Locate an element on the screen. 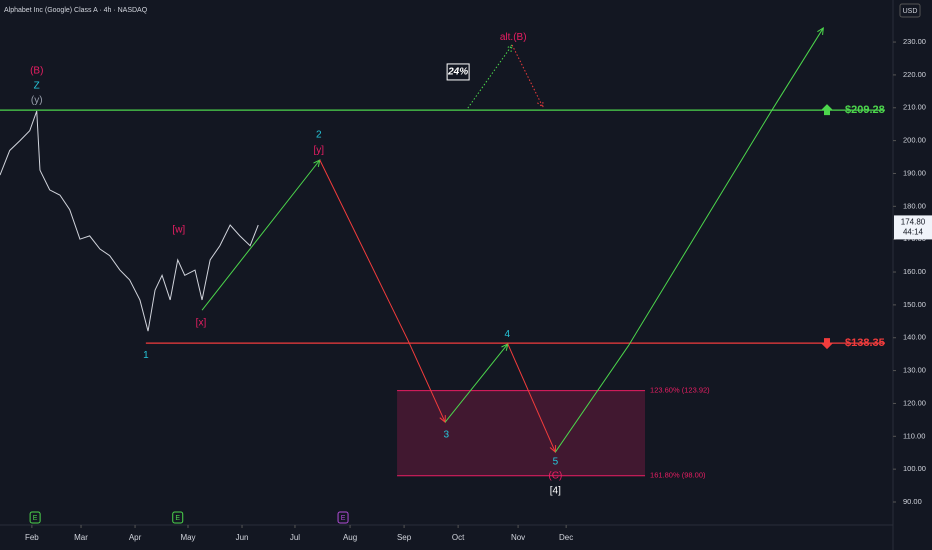 Image resolution: width=932 pixels, height=550 pixels. probability-box is located at coordinates (458, 72).